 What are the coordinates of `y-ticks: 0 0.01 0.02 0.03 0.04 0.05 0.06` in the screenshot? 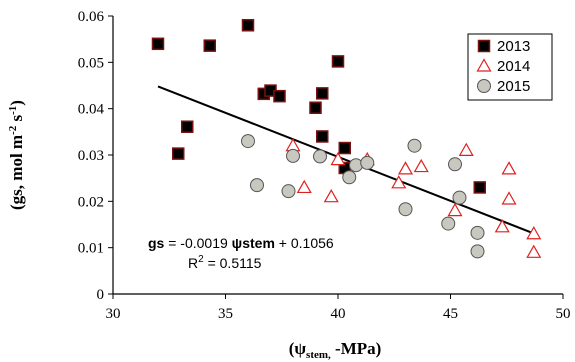 It's located at (95, 156).